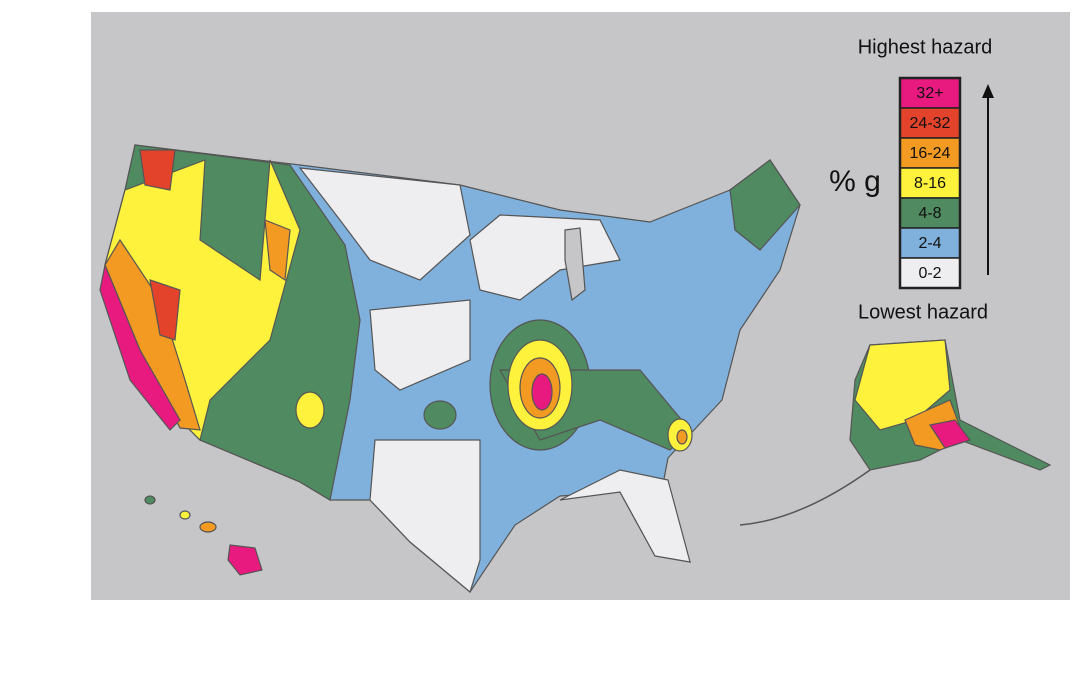  I want to click on legend-bottom-label: Lowest hazard, so click(923, 312).